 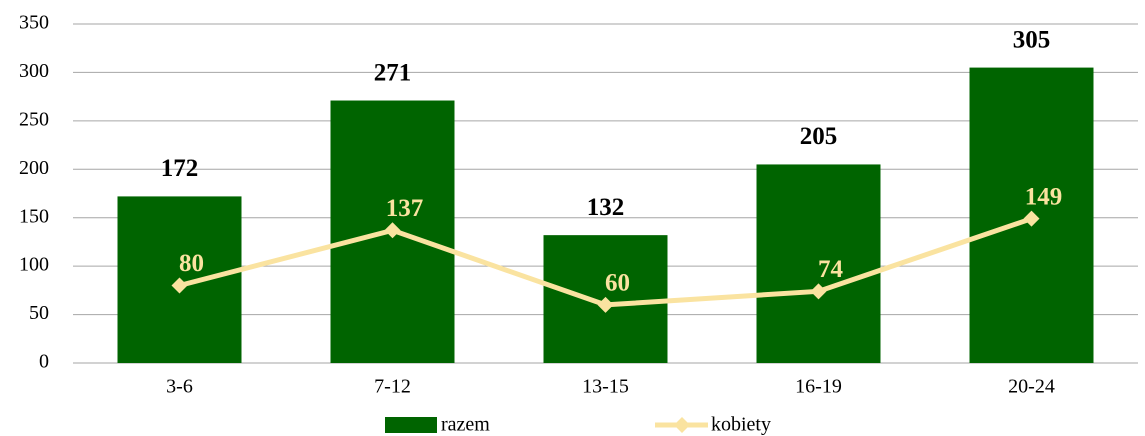 What do you see at coordinates (405, 208) in the screenshot?
I see `data-label: 137` at bounding box center [405, 208].